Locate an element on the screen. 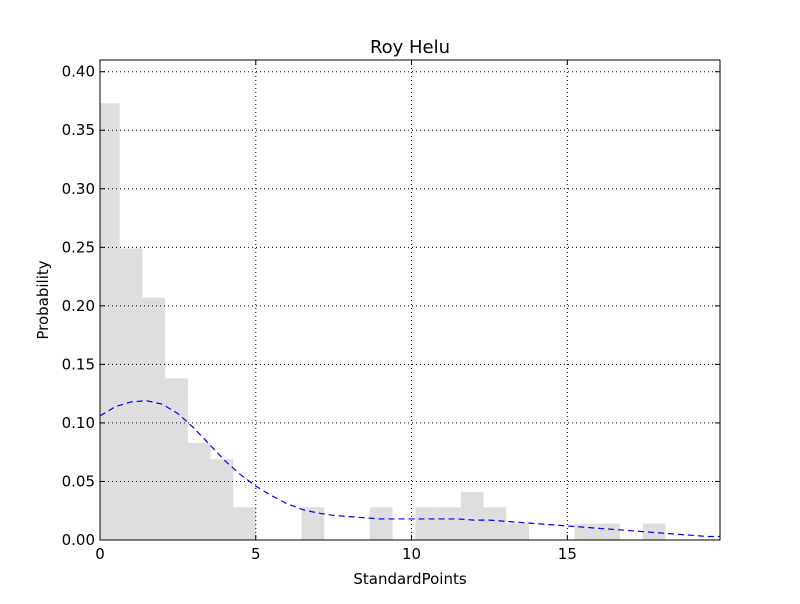 This screenshot has width=800, height=604. y-tick-label-0: 0.00 is located at coordinates (78, 540).